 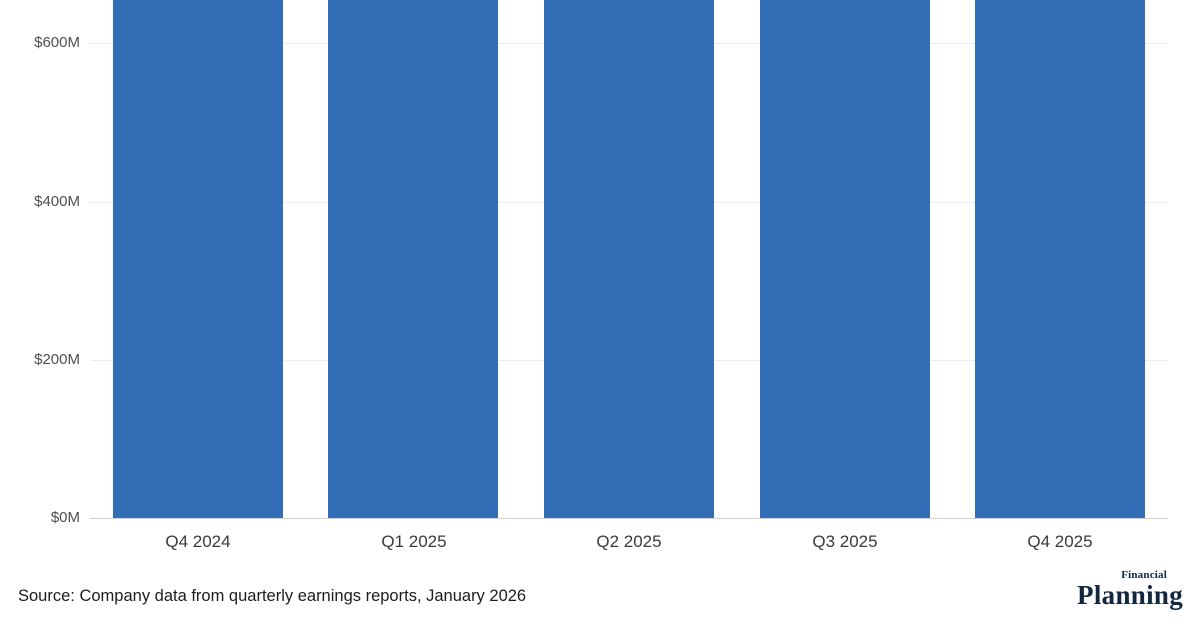 I want to click on bar-q4-2025, so click(x=1060, y=259).